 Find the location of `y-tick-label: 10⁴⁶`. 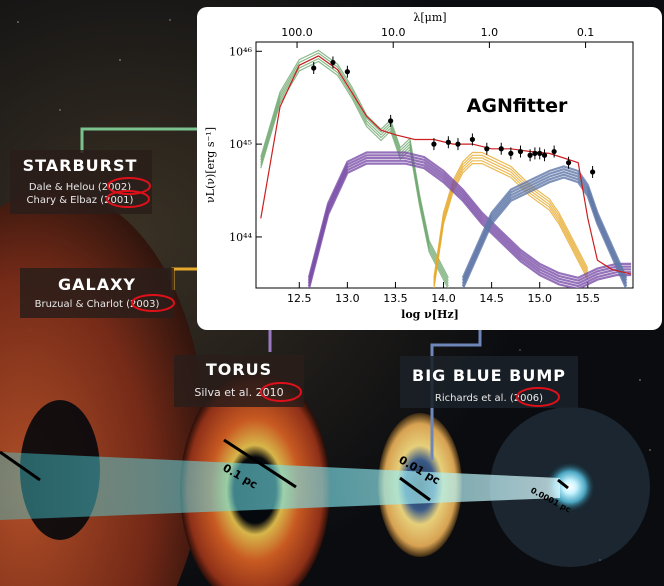

y-tick-label: 10⁴⁶ is located at coordinates (240, 51).